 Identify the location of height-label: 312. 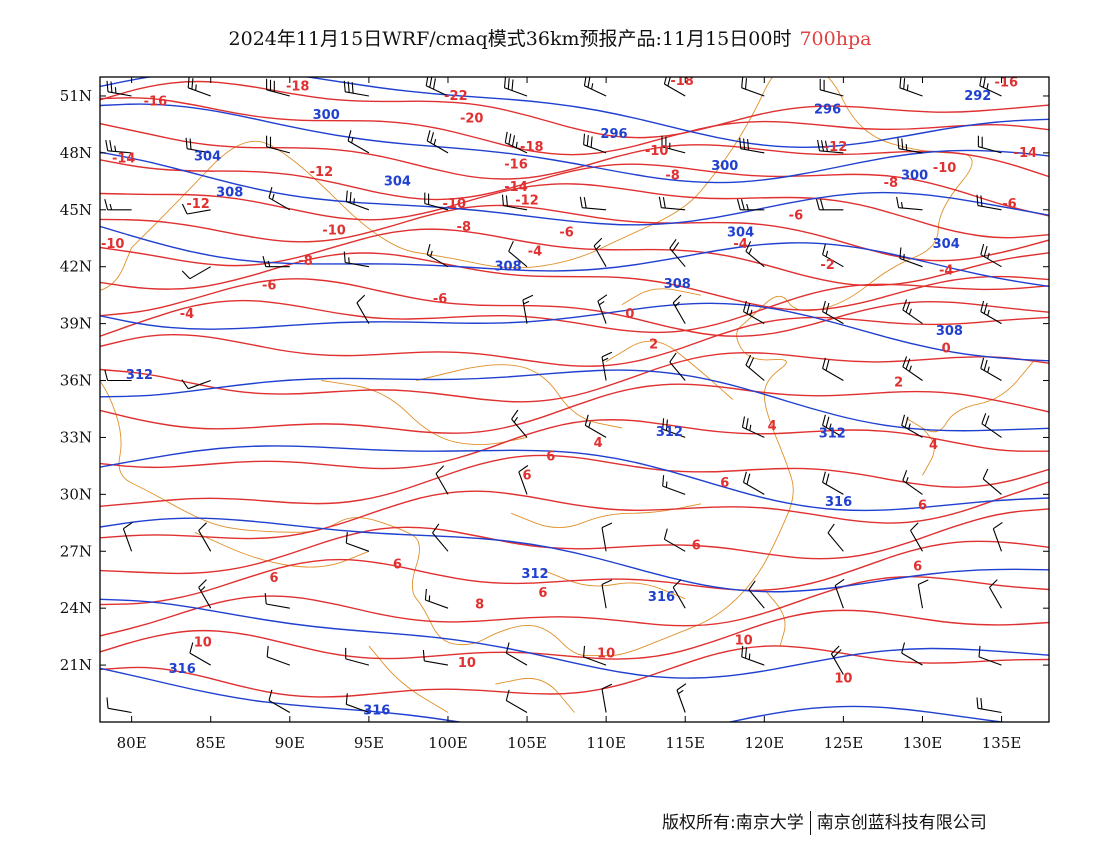
(669, 432).